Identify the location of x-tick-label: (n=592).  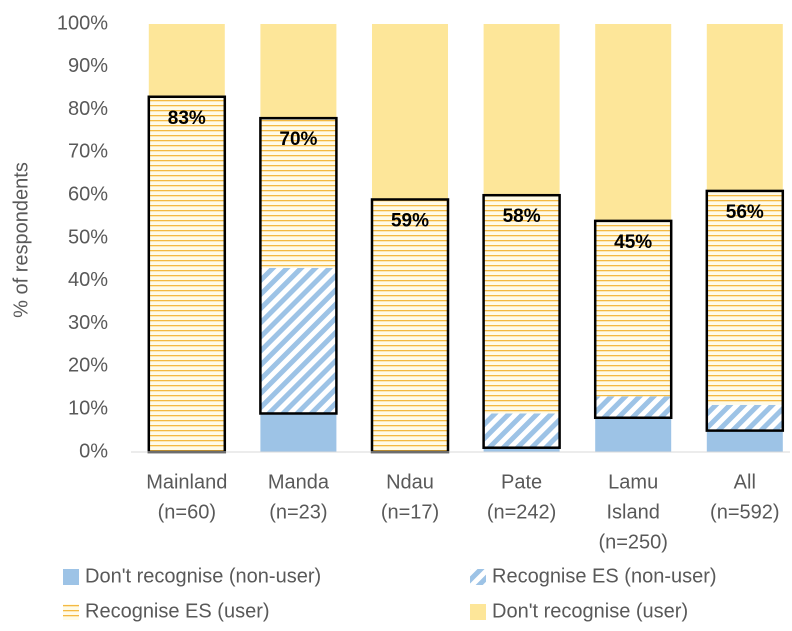
(745, 512).